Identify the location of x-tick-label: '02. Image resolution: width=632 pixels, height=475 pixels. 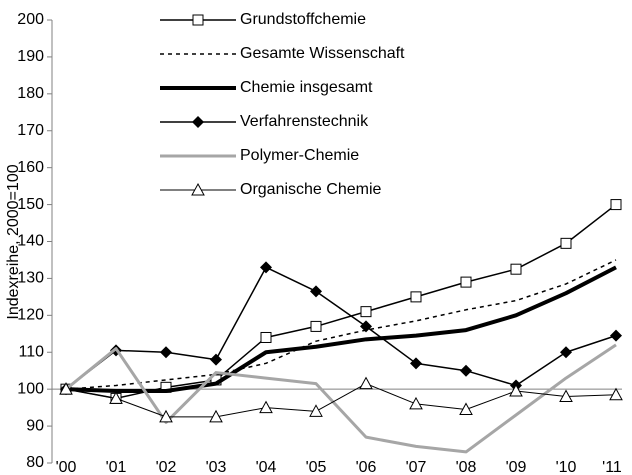
(166, 467).